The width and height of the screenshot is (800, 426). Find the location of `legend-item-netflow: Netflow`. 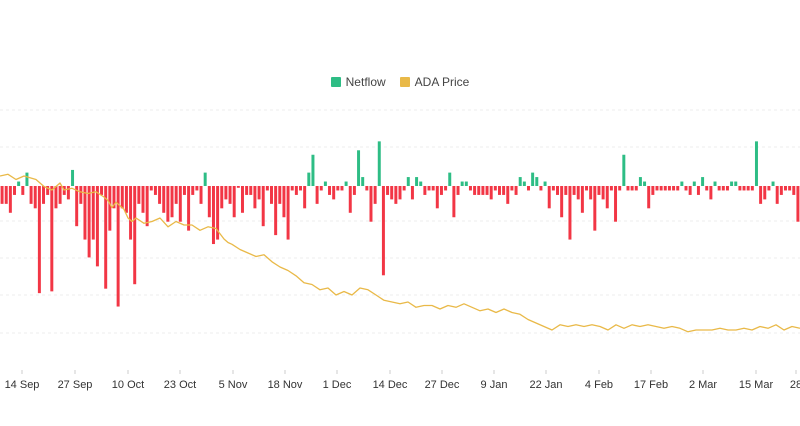

legend-item-netflow: Netflow is located at coordinates (358, 82).